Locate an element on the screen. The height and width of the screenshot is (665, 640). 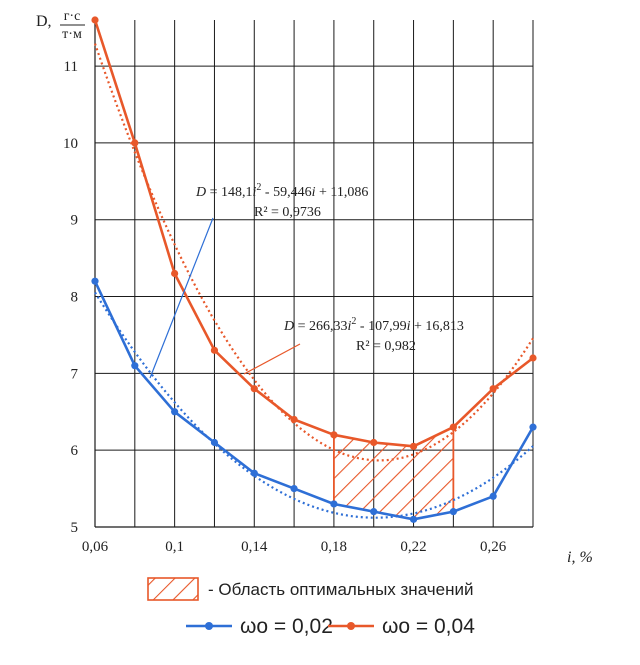
x-axis-label-var: i is located at coordinates (569, 557).